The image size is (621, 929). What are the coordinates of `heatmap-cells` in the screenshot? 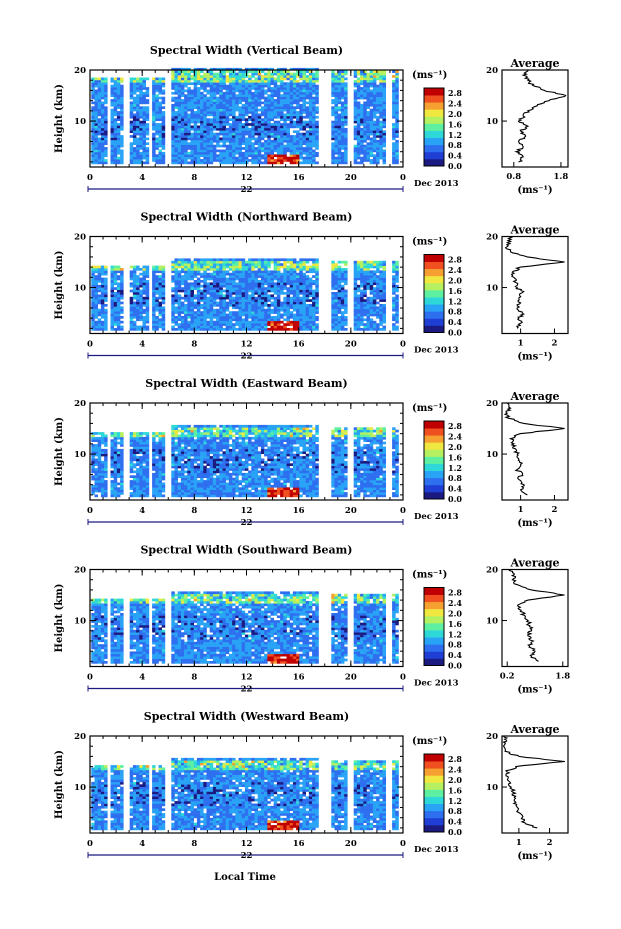 It's located at (245, 794).